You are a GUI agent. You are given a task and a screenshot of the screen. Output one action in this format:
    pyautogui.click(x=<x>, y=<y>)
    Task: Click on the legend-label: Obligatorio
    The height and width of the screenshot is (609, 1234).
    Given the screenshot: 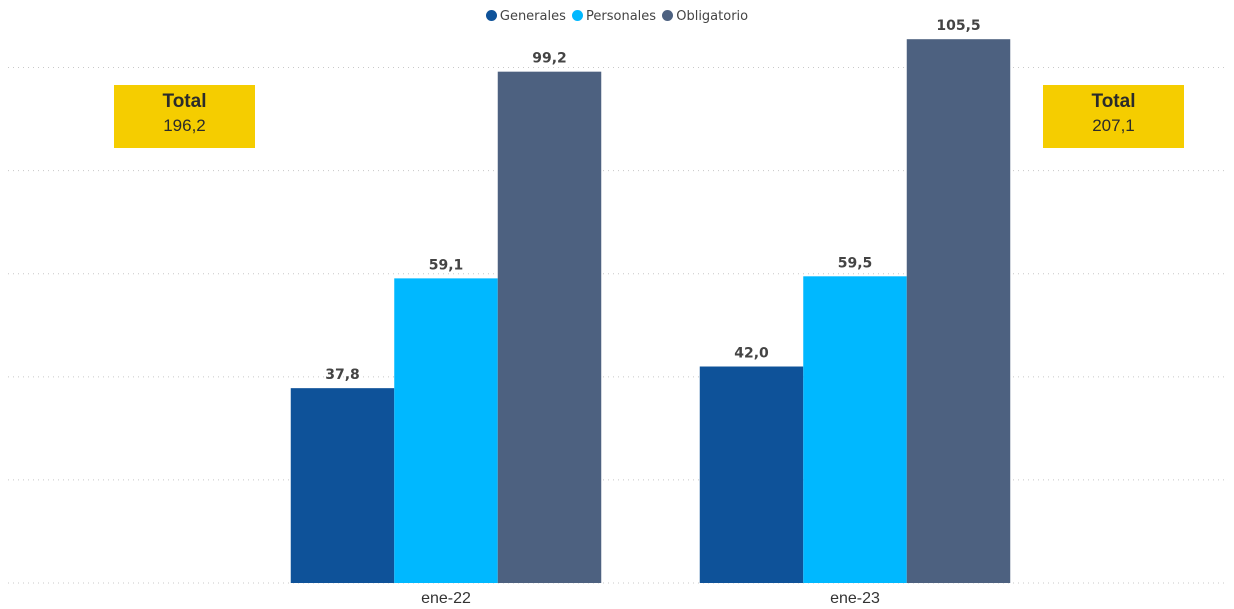 What is the action you would take?
    pyautogui.click(x=712, y=16)
    